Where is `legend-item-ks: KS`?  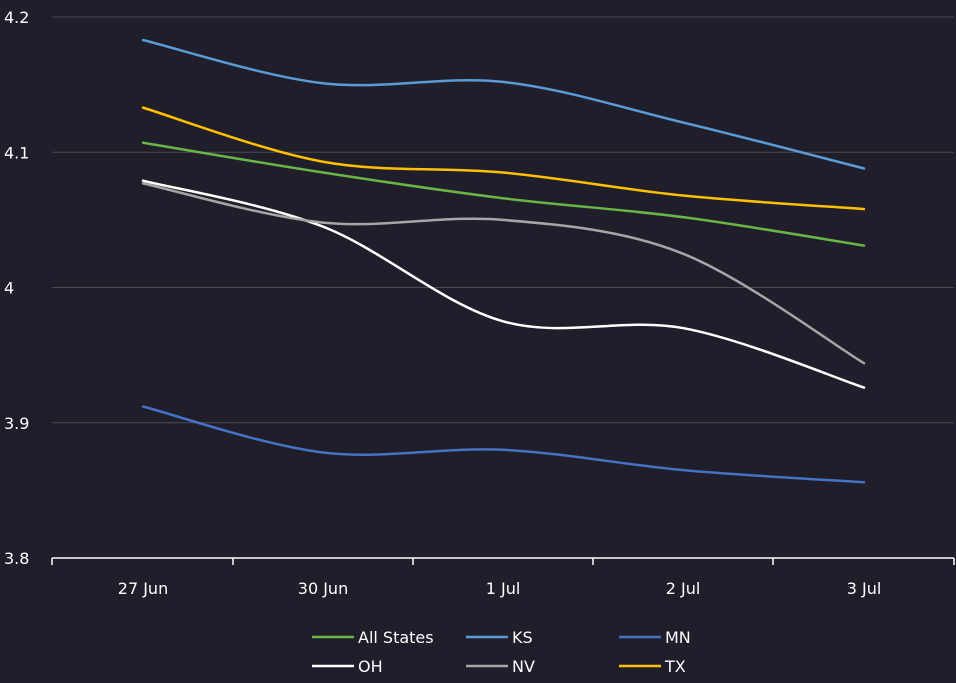
legend-item-ks: KS is located at coordinates (499, 637).